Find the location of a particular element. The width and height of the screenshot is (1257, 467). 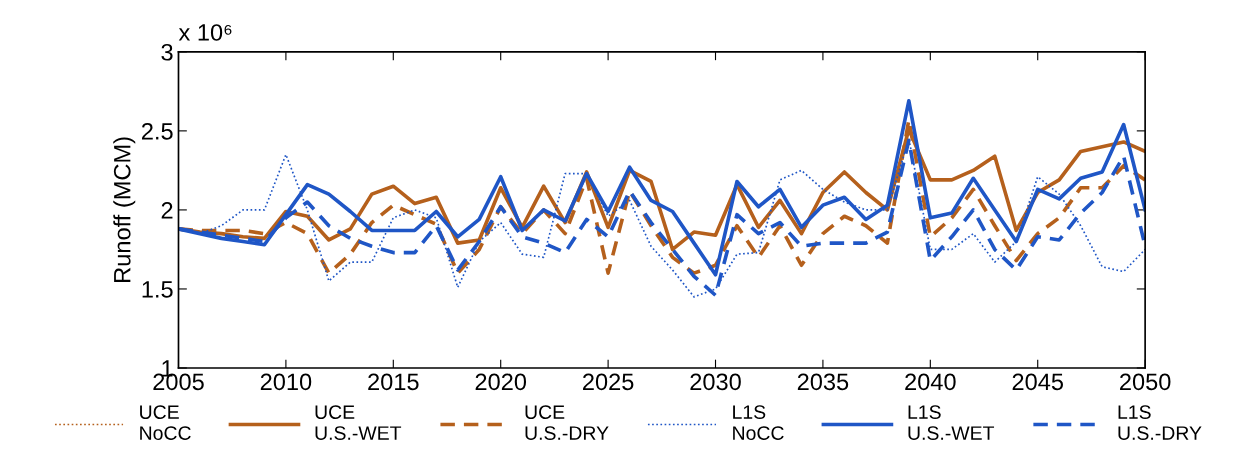

y-tick-label: 1.5 is located at coordinates (157, 289).